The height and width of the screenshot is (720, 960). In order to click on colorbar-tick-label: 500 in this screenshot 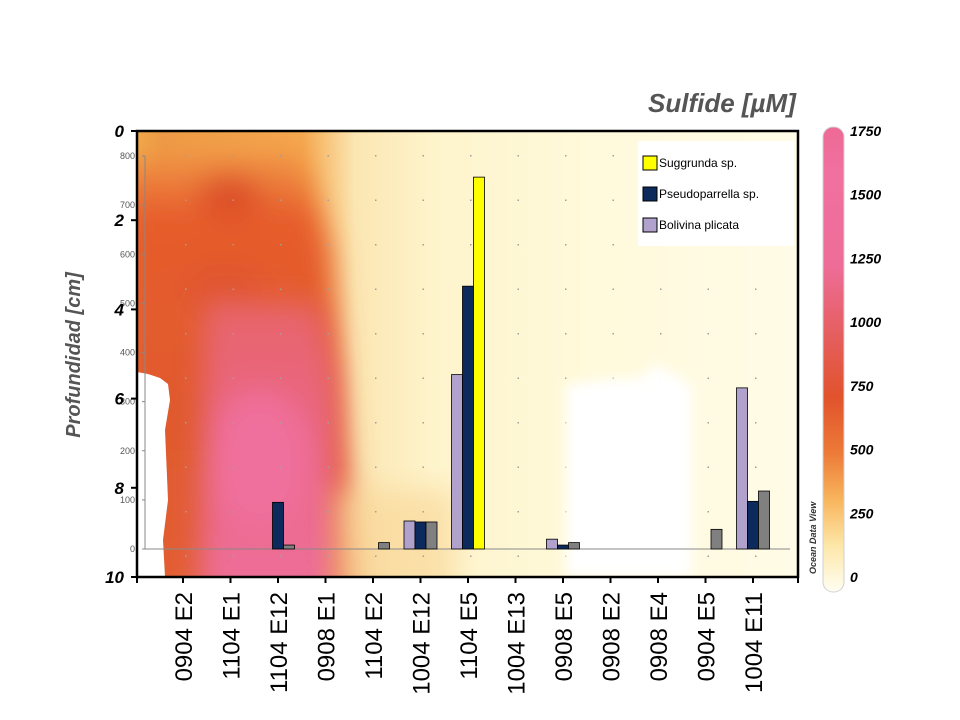, I will do `click(862, 450)`.